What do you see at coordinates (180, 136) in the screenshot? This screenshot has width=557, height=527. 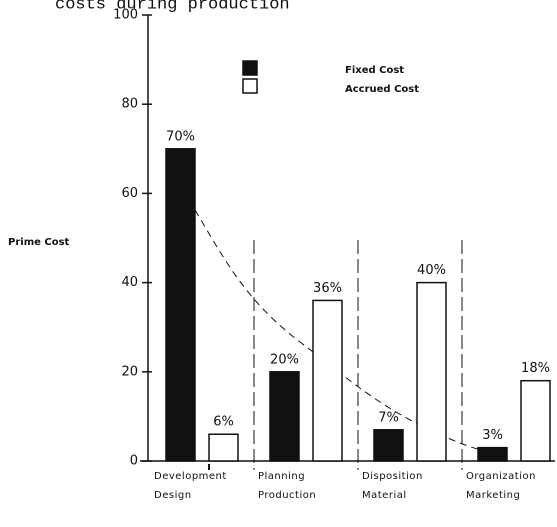 I see `value-label: 70%` at bounding box center [180, 136].